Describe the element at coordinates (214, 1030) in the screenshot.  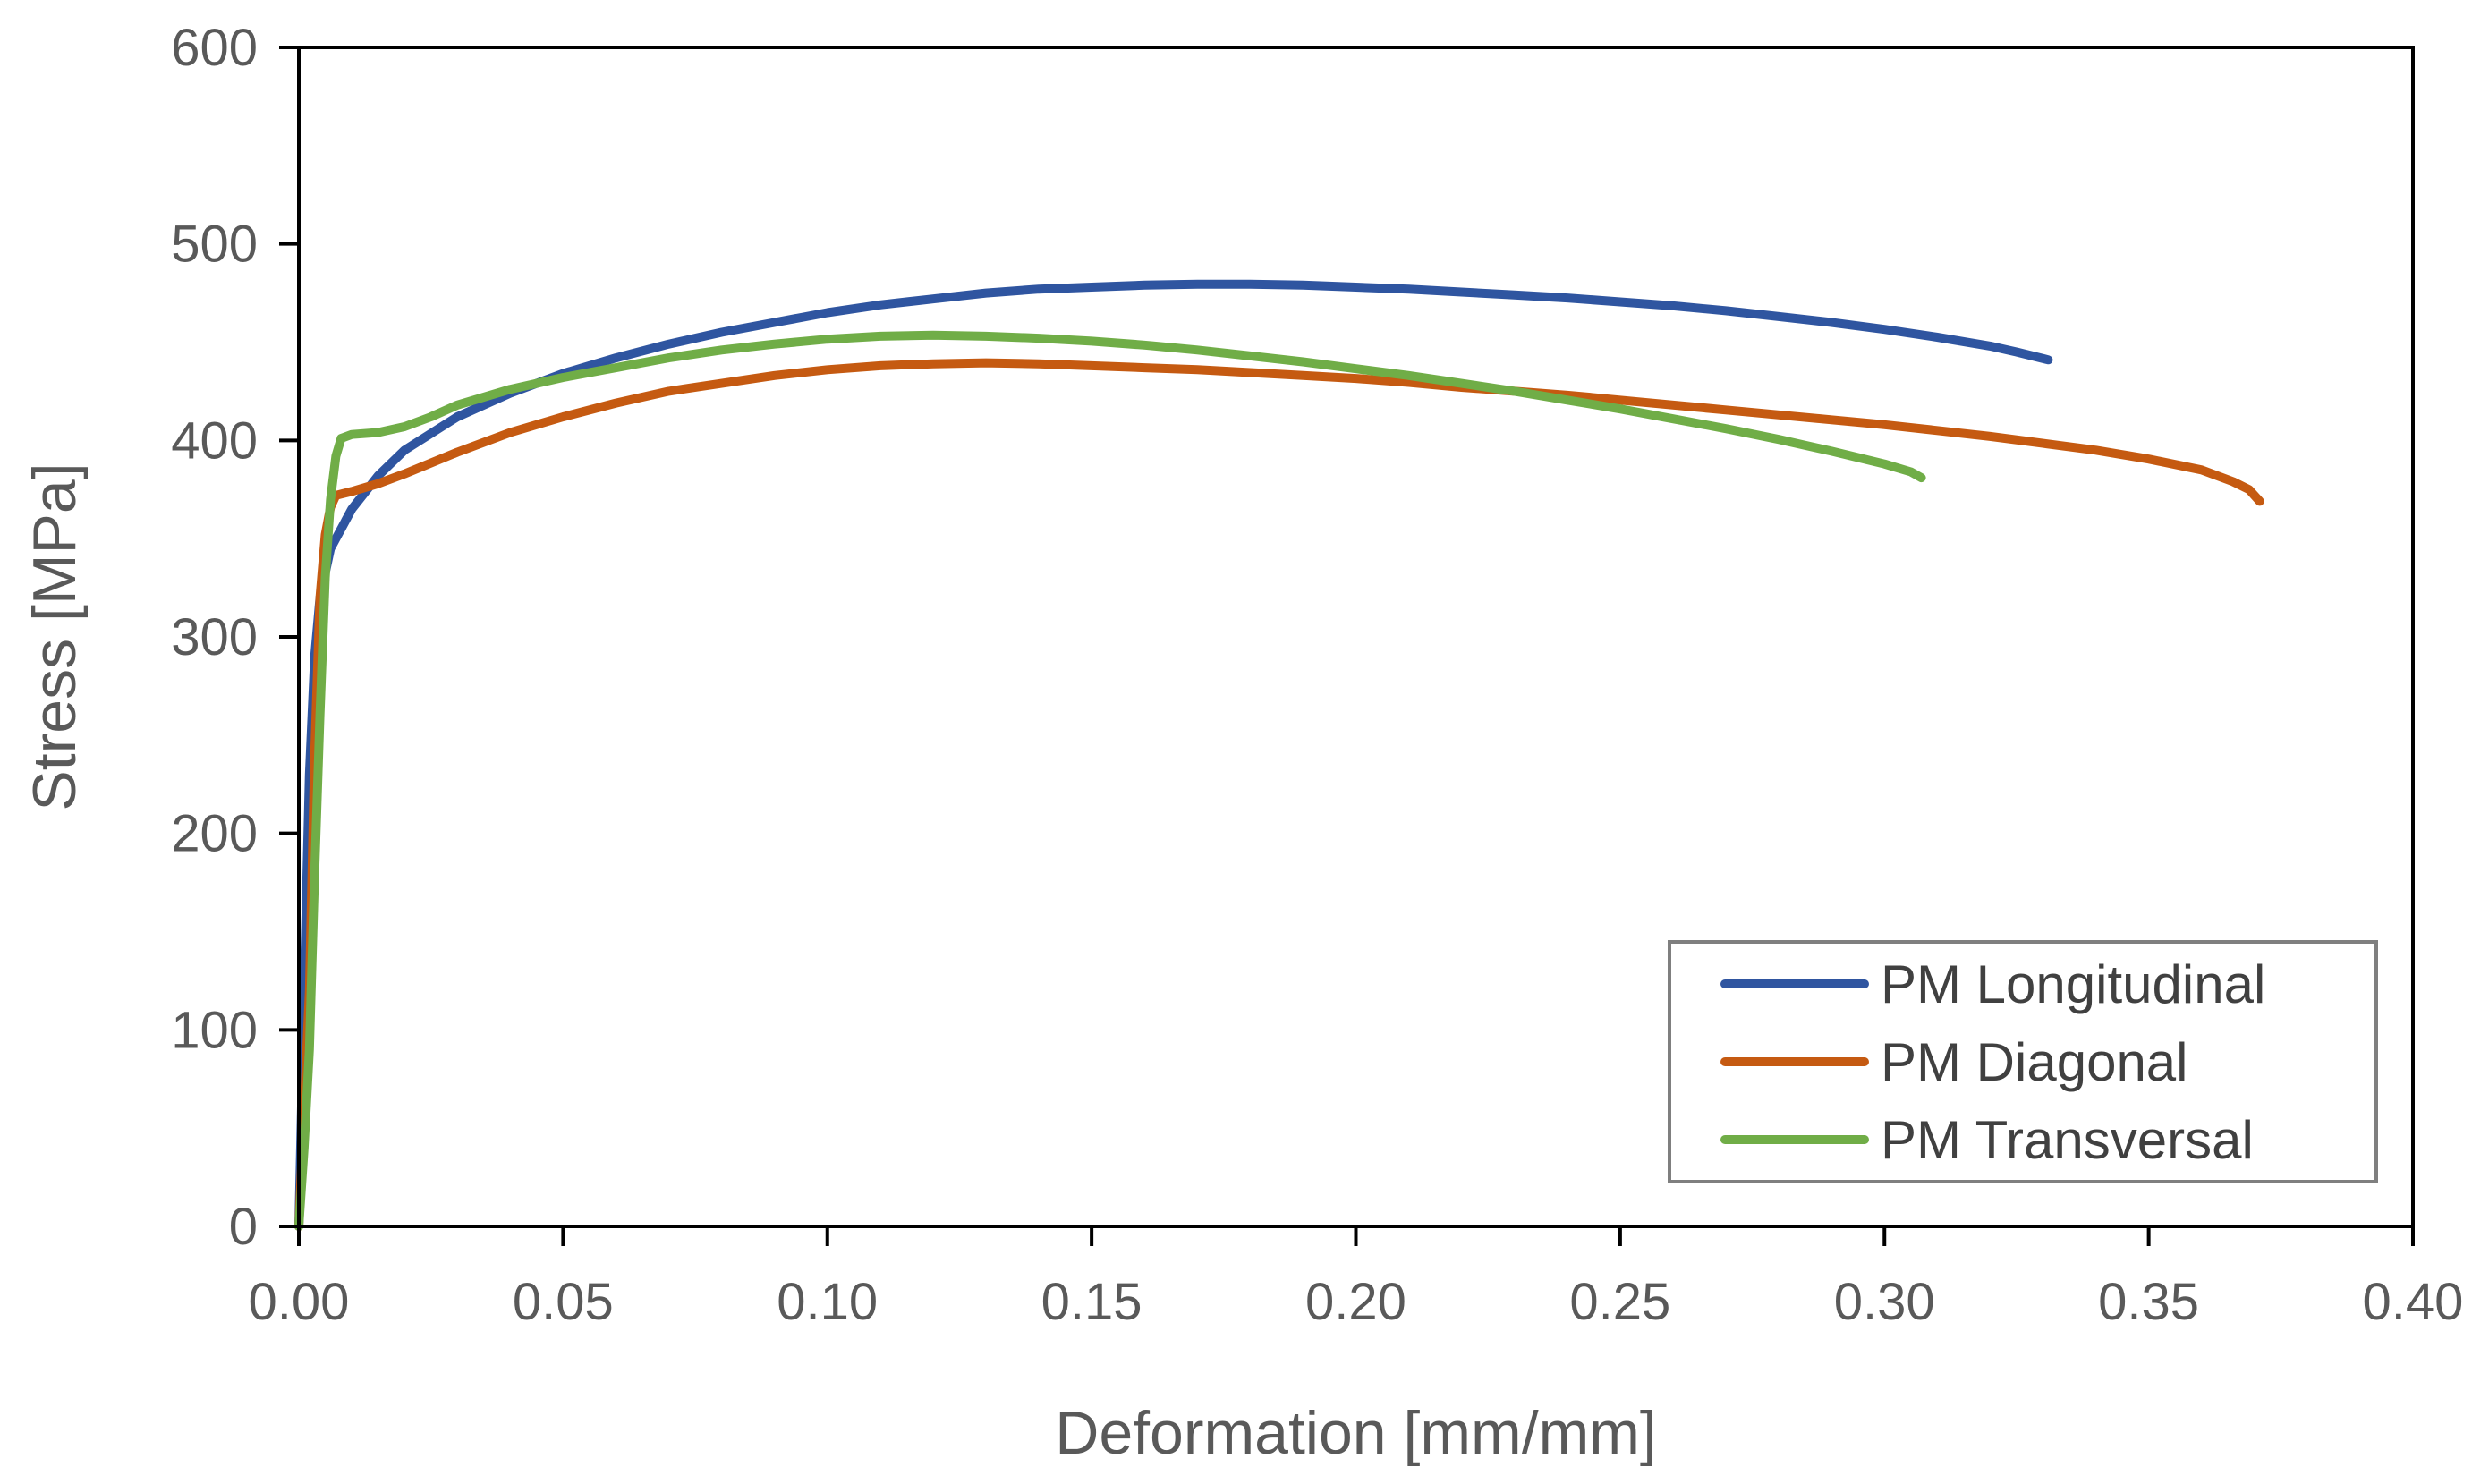
I see `y-tick-label: 100` at that location.